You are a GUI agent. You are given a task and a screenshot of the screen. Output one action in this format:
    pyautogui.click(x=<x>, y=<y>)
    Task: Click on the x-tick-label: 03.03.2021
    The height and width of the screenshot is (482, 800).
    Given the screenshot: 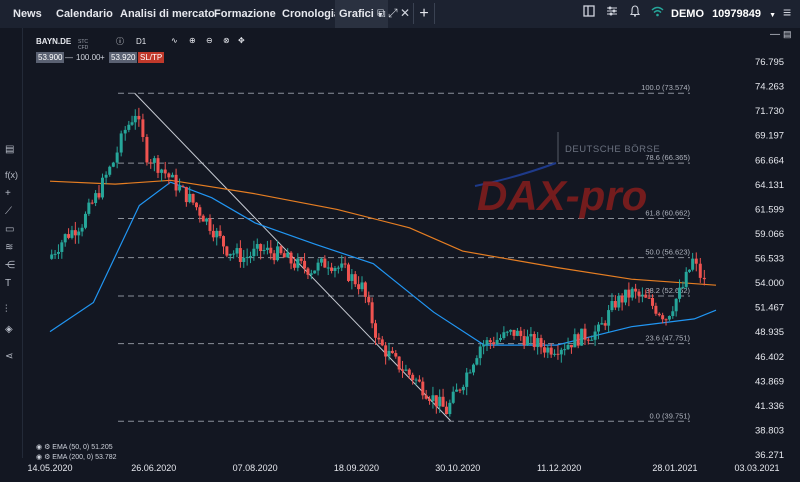 What is the action you would take?
    pyautogui.click(x=756, y=468)
    